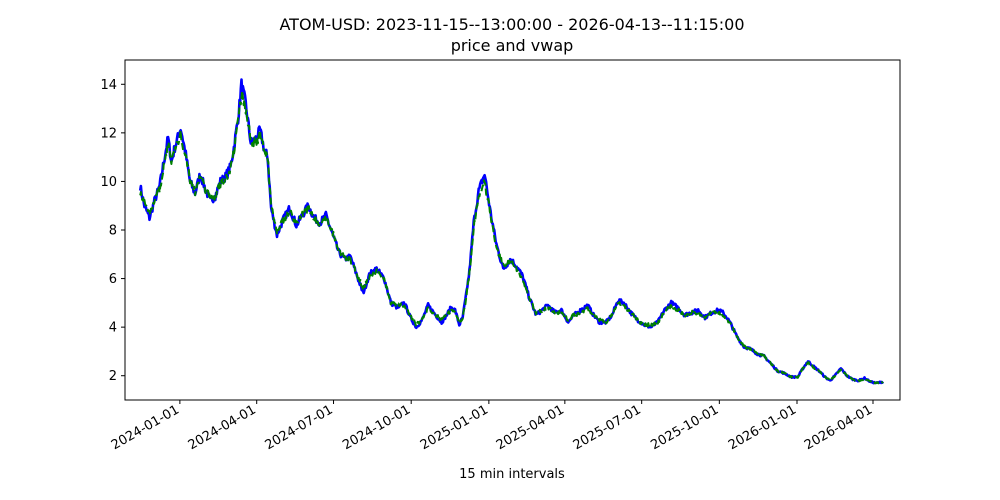 The width and height of the screenshot is (1000, 500). I want to click on y-tick-label: 2, so click(113, 376).